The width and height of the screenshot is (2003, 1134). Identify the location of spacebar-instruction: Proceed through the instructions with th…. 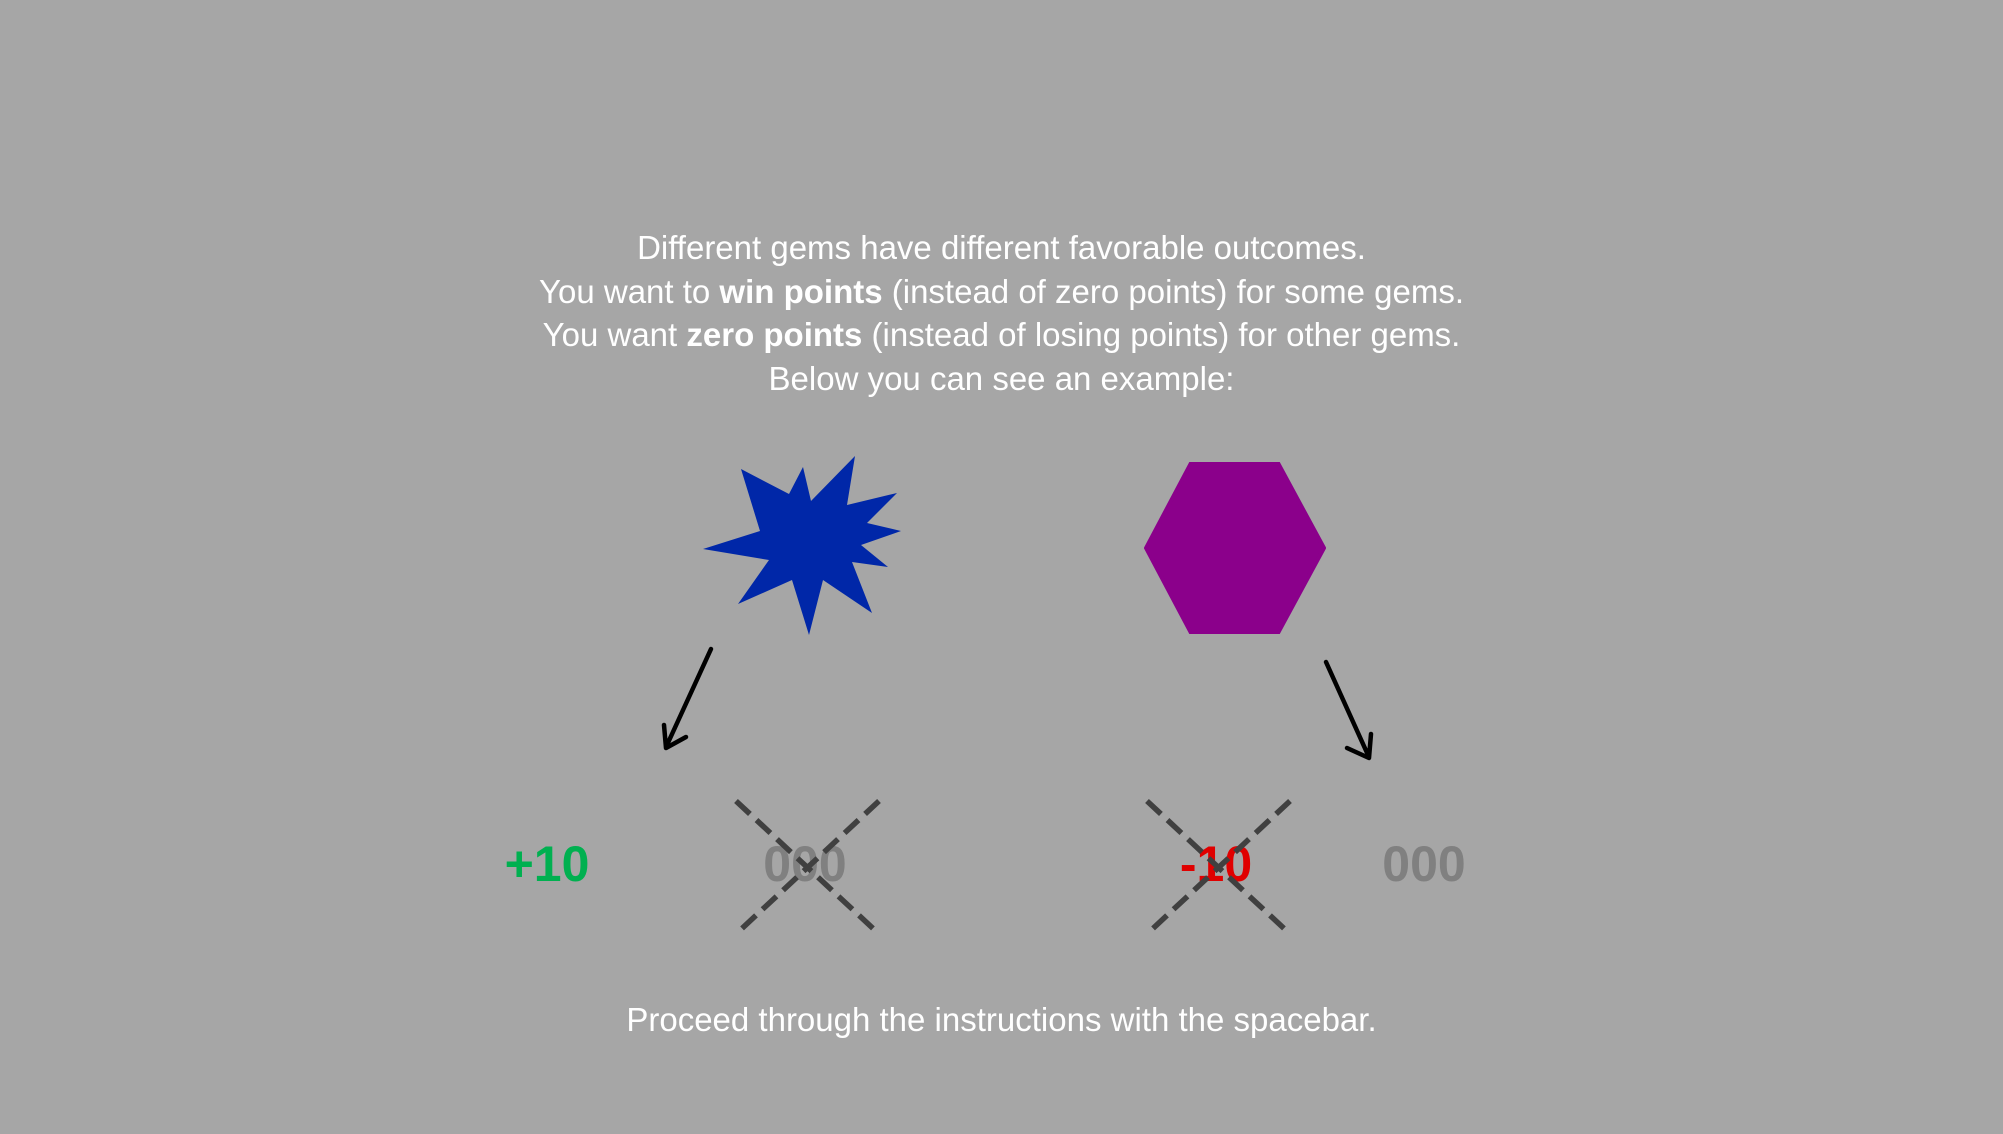
(1001, 1019).